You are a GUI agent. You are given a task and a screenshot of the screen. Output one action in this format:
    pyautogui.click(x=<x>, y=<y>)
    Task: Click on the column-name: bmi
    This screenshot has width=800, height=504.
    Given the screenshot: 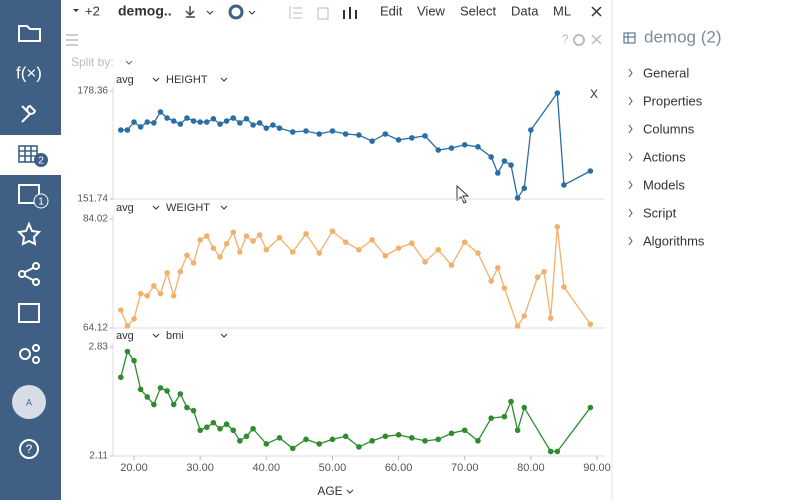 What is the action you would take?
    pyautogui.click(x=175, y=336)
    